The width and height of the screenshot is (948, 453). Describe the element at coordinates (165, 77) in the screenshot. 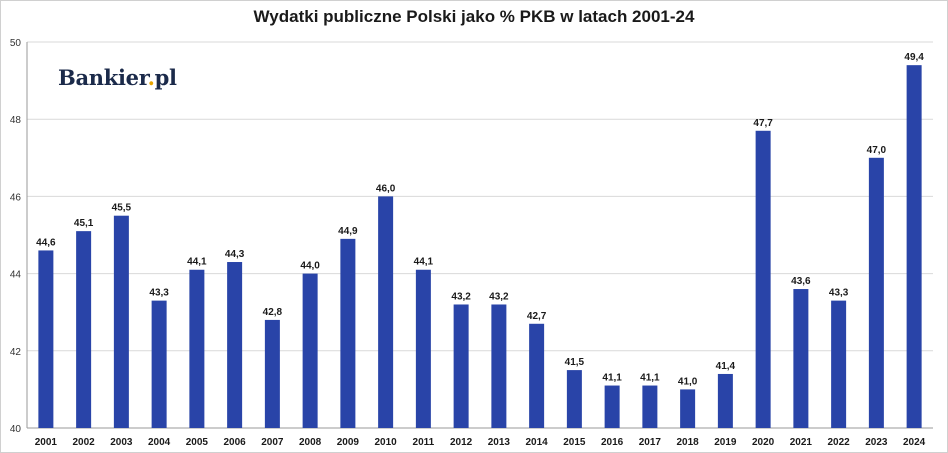

I see `brand-suffix: pl` at that location.